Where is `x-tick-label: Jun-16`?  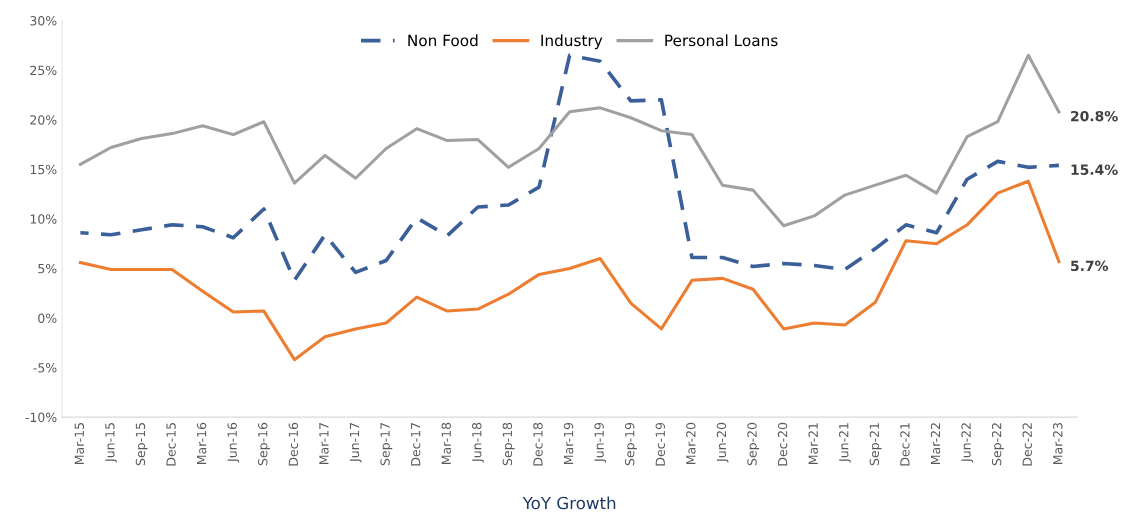
x-tick-label: Jun-16 is located at coordinates (233, 442).